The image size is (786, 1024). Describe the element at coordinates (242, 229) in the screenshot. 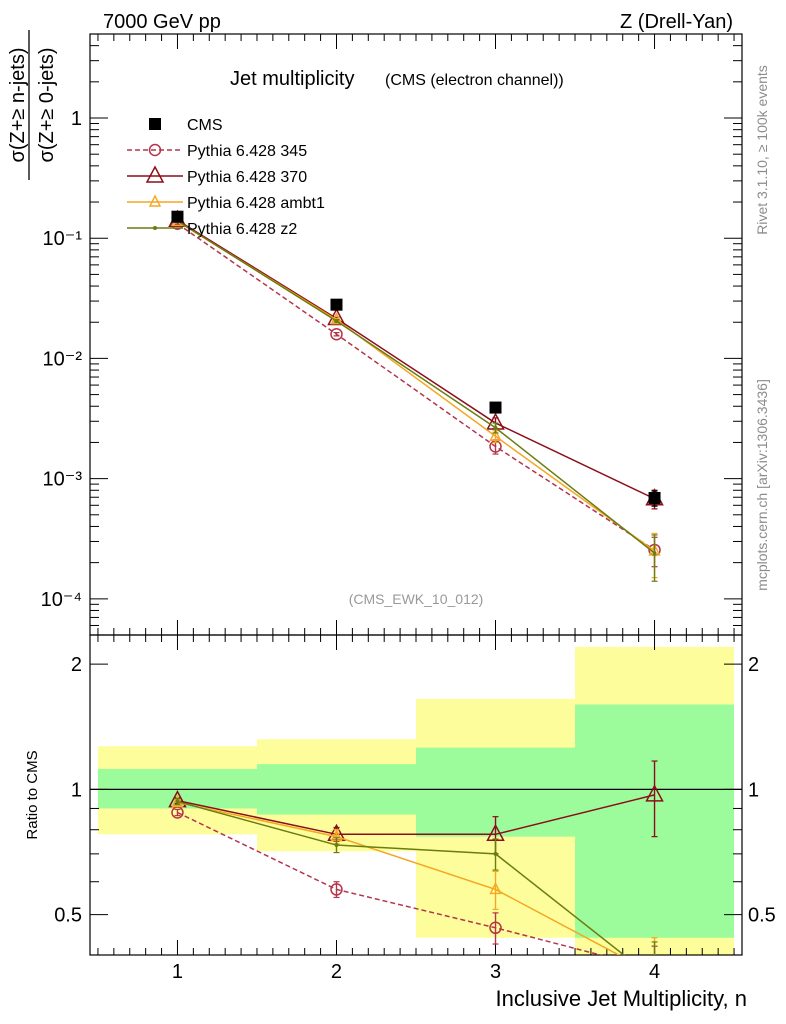

I see `legend-label: Pythia 6.428 z2` at that location.